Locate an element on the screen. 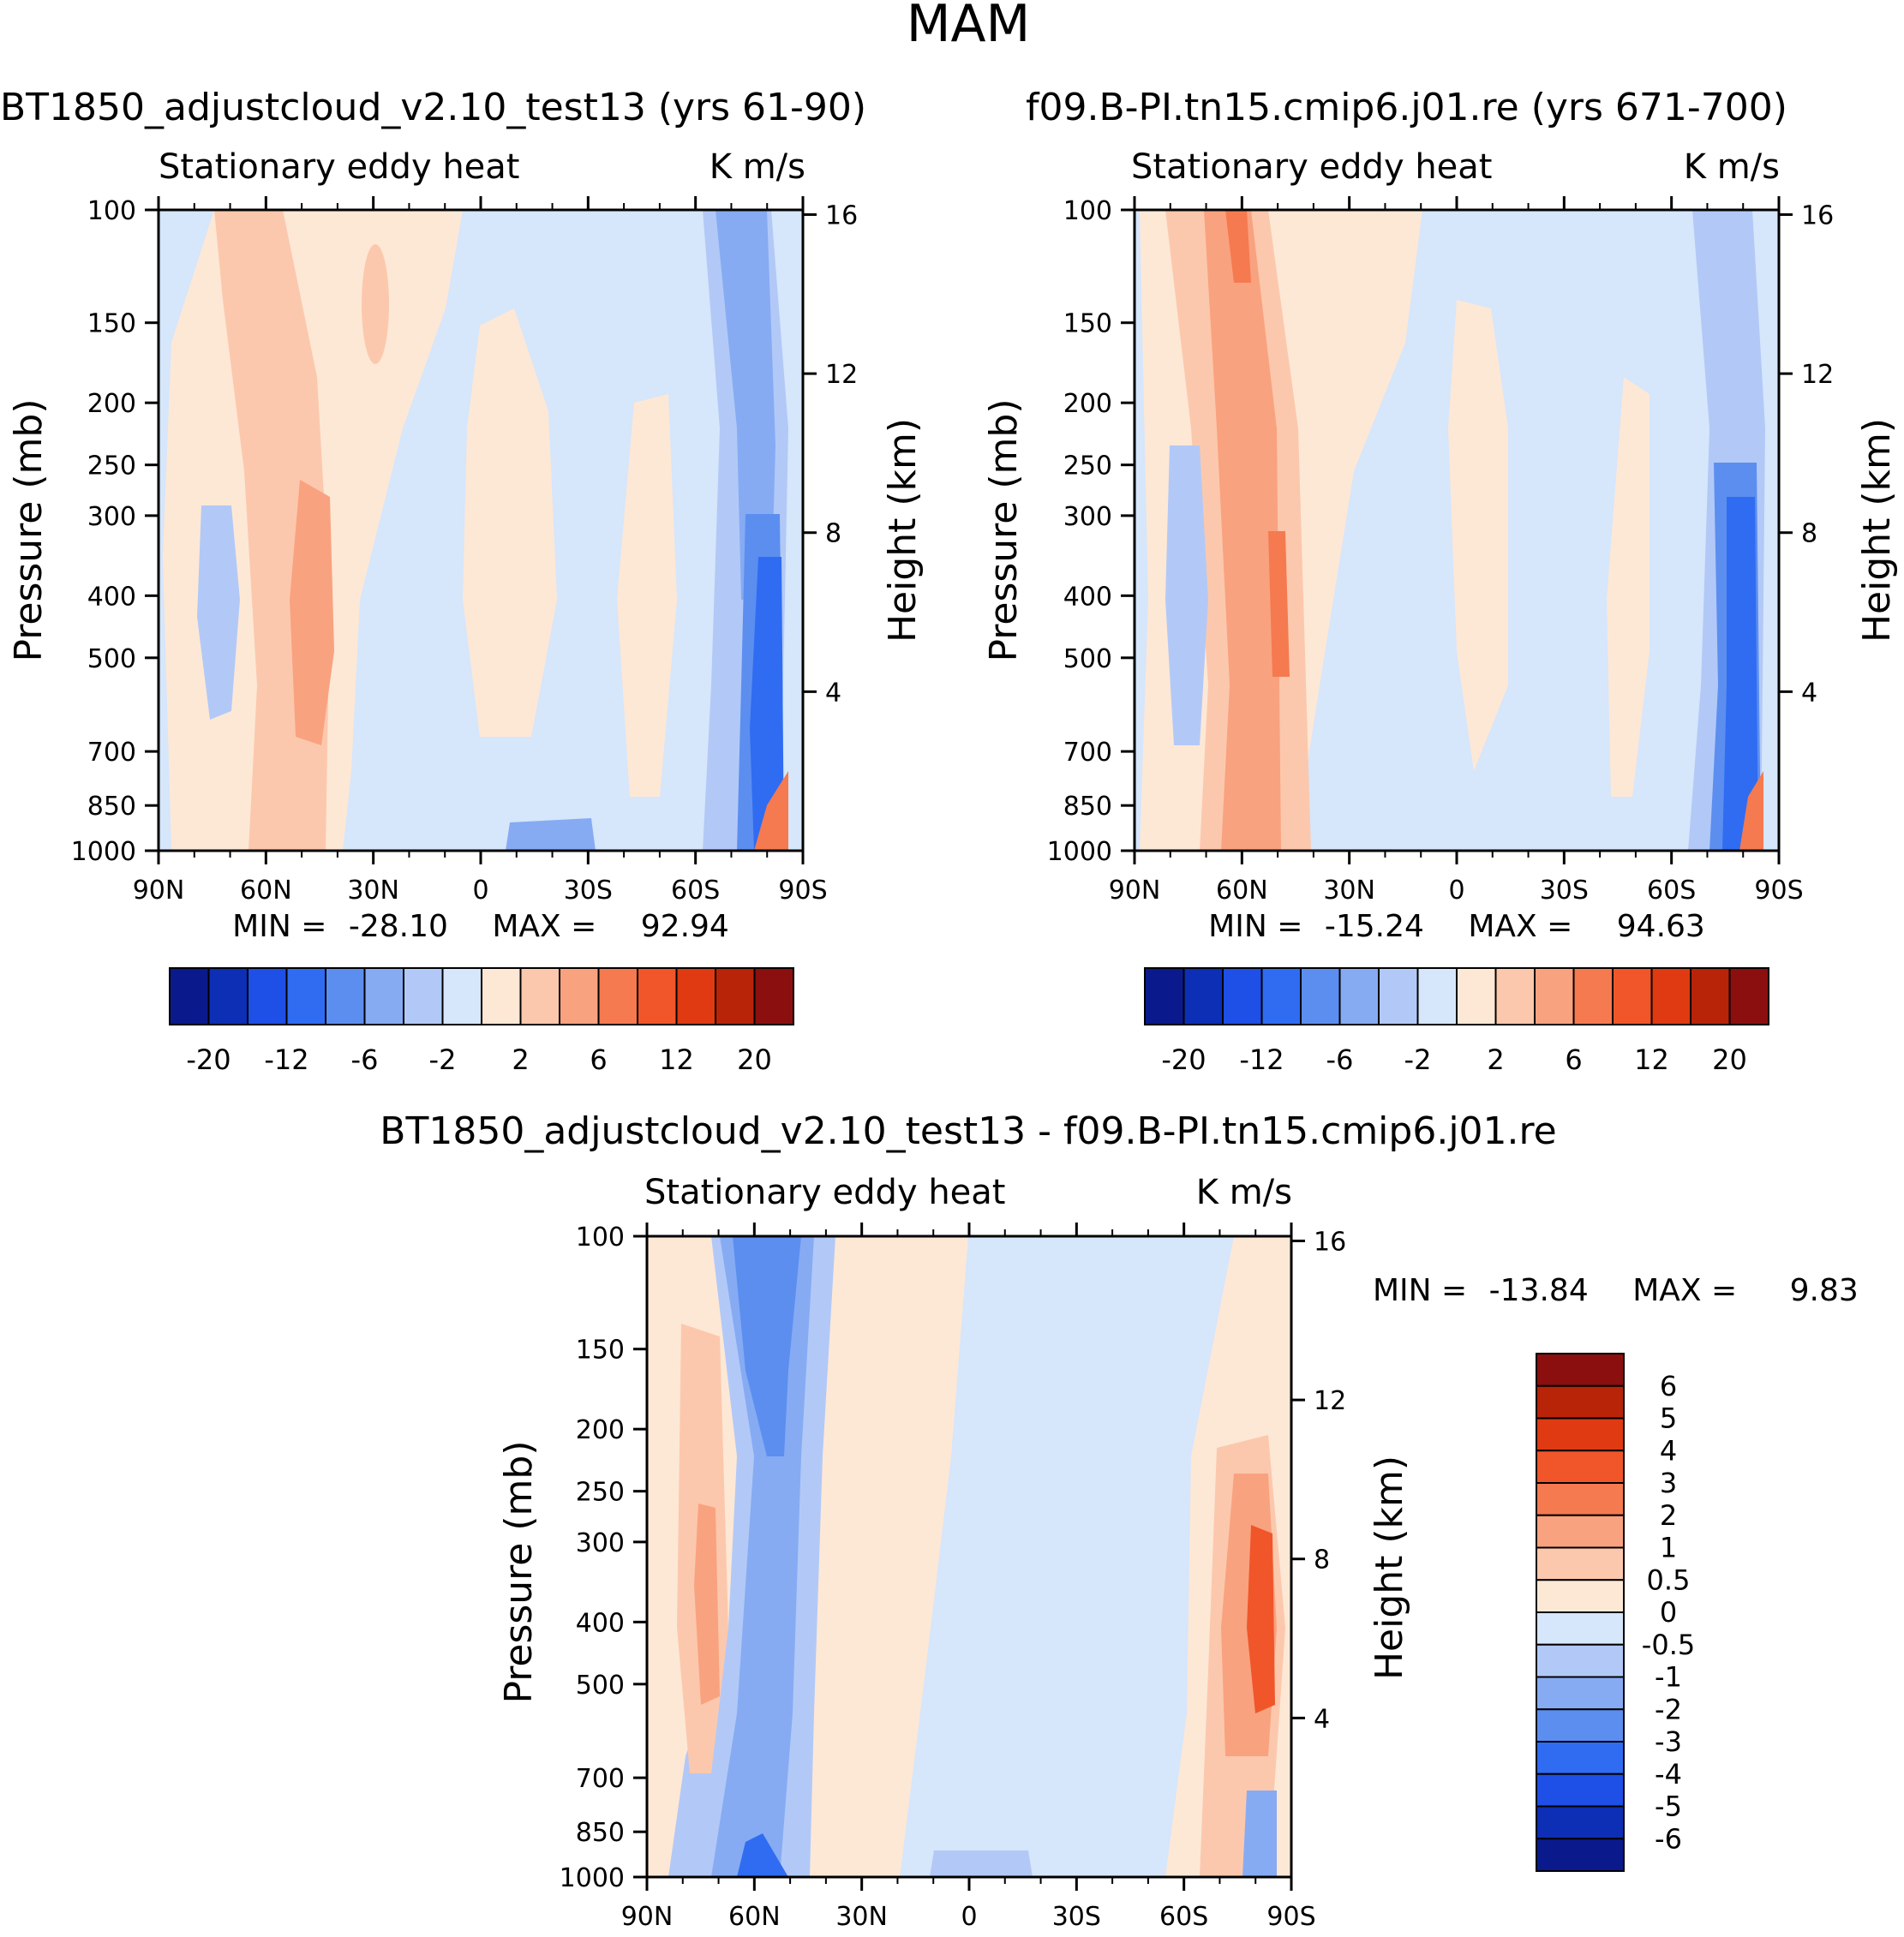 This screenshot has height=1937, width=1904. contour-neg-sfc-sh-diff is located at coordinates (1260, 1834).